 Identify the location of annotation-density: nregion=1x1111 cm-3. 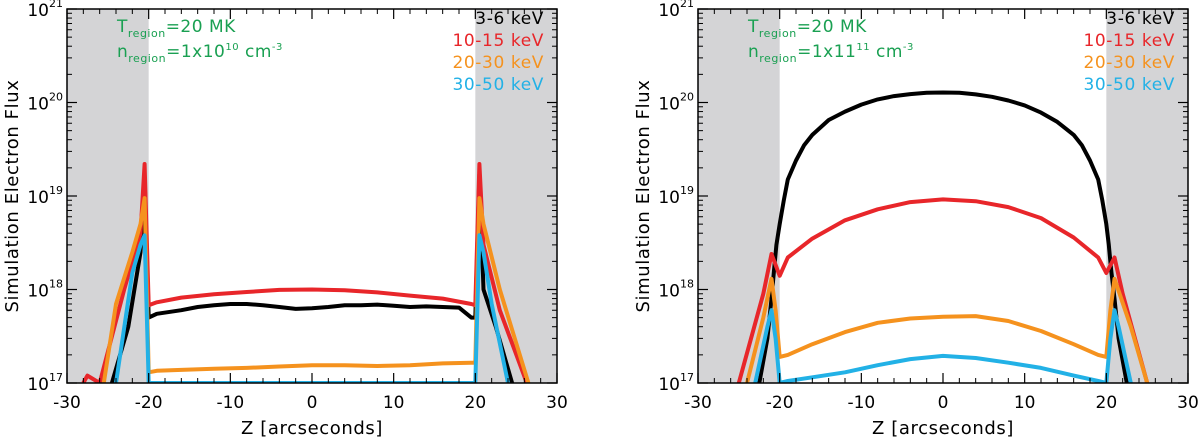
(831, 53).